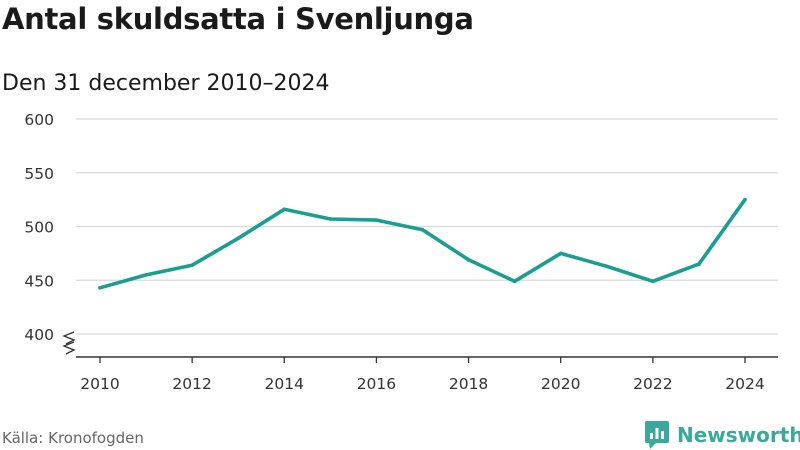 This screenshot has width=800, height=450. Describe the element at coordinates (657, 435) in the screenshot. I see `newsworthy-logo-icon` at that location.